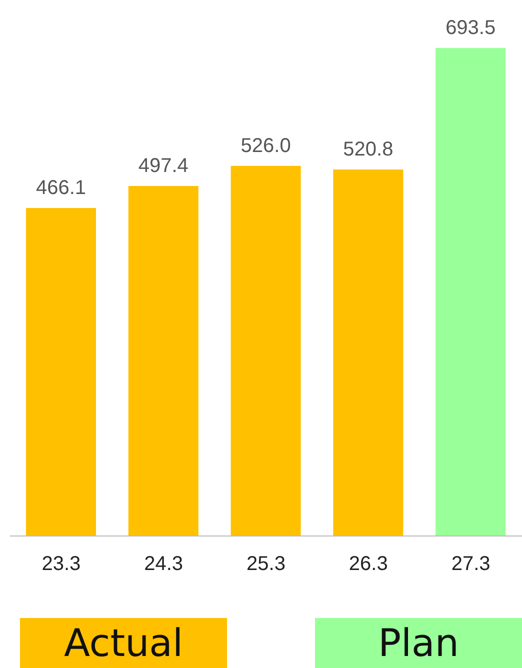 This screenshot has width=522, height=668. What do you see at coordinates (418, 643) in the screenshot?
I see `text: Plan` at bounding box center [418, 643].